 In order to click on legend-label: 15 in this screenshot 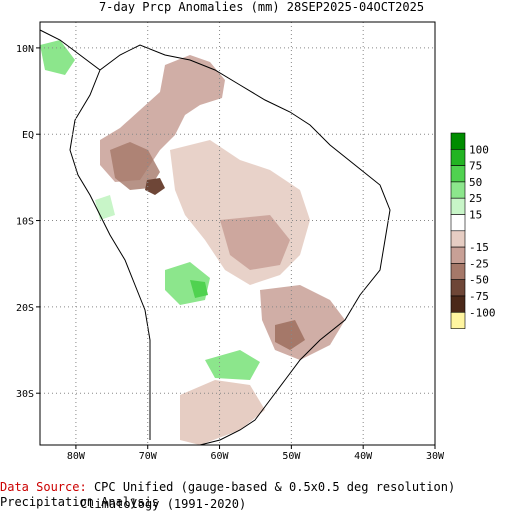, I will do `click(475, 215)`.